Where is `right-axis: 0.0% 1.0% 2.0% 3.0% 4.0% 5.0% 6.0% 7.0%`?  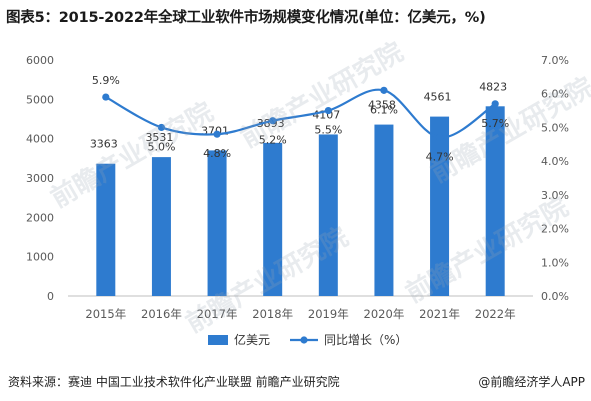 right-axis: 0.0% 1.0% 2.0% 3.0% 4.0% 5.0% 6.0% 7.0% is located at coordinates (555, 178).